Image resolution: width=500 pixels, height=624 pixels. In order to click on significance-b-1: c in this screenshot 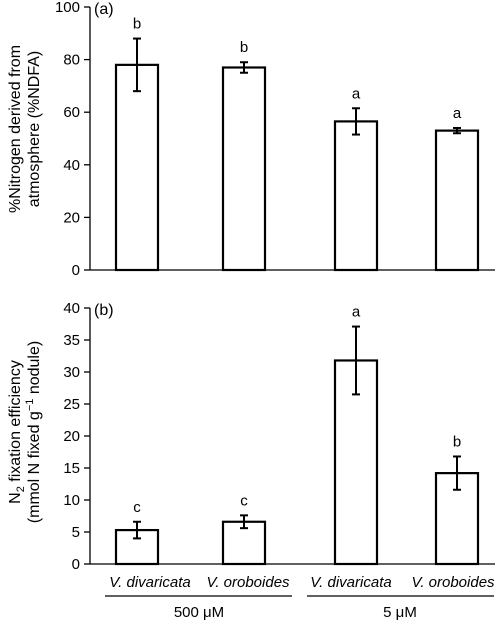, I will do `click(244, 500)`.